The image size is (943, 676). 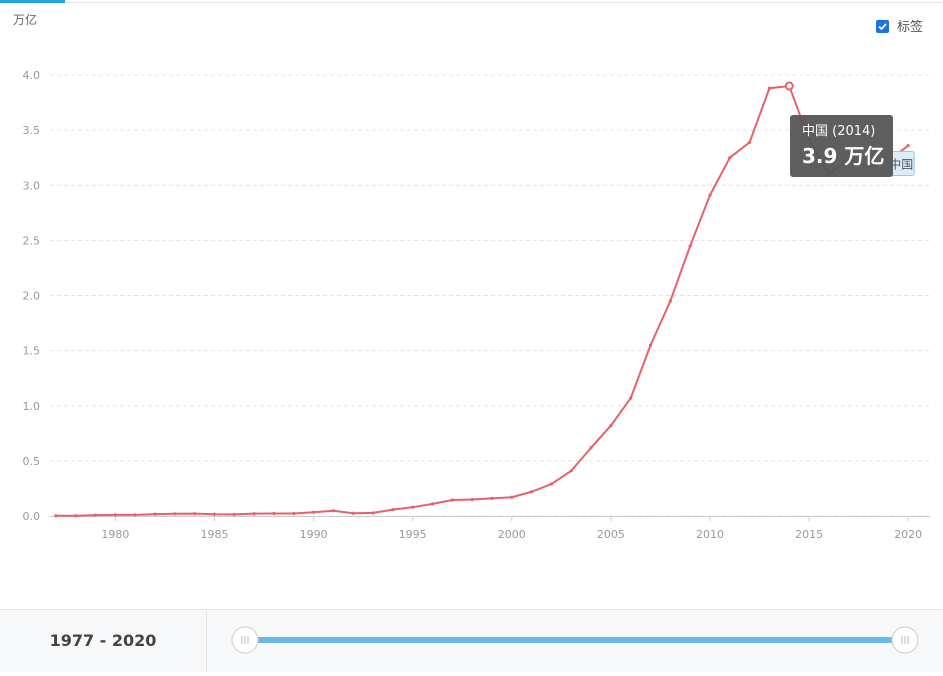 What do you see at coordinates (611, 534) in the screenshot?
I see `x-tick-label: 2005` at bounding box center [611, 534].